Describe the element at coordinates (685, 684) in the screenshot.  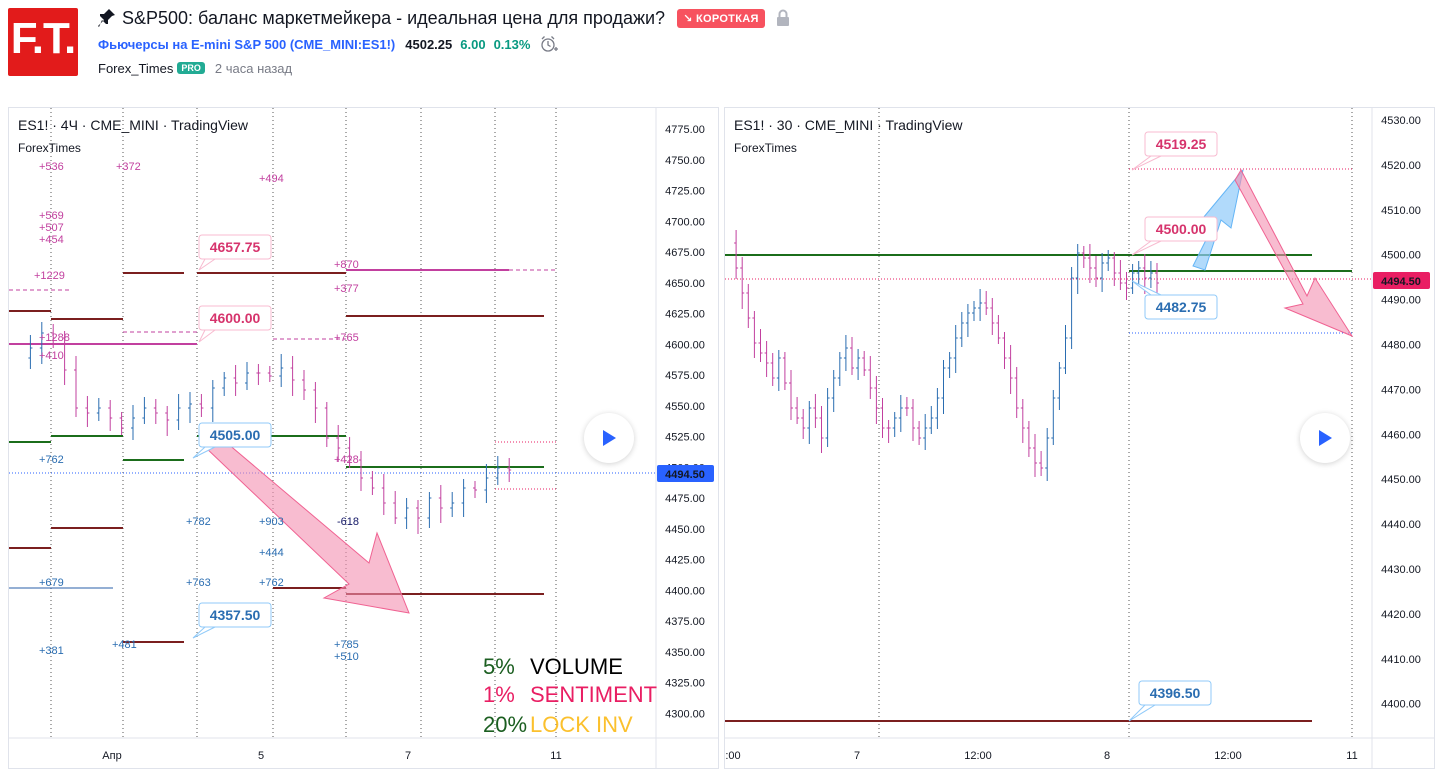
I see `y-tick: 4325.00` at that location.